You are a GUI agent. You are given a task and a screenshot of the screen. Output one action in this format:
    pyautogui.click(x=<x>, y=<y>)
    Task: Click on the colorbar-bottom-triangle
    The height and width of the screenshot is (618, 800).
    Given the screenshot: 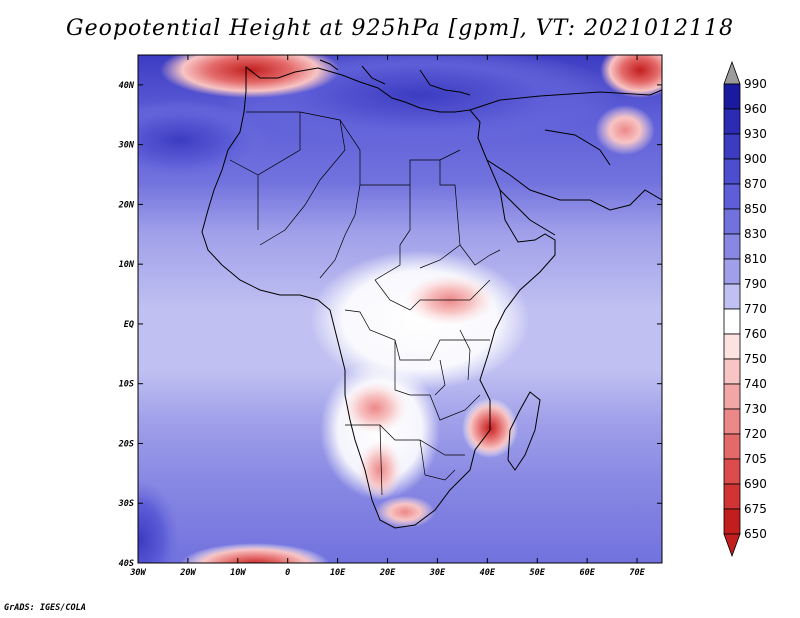 What is the action you would take?
    pyautogui.click(x=732, y=545)
    